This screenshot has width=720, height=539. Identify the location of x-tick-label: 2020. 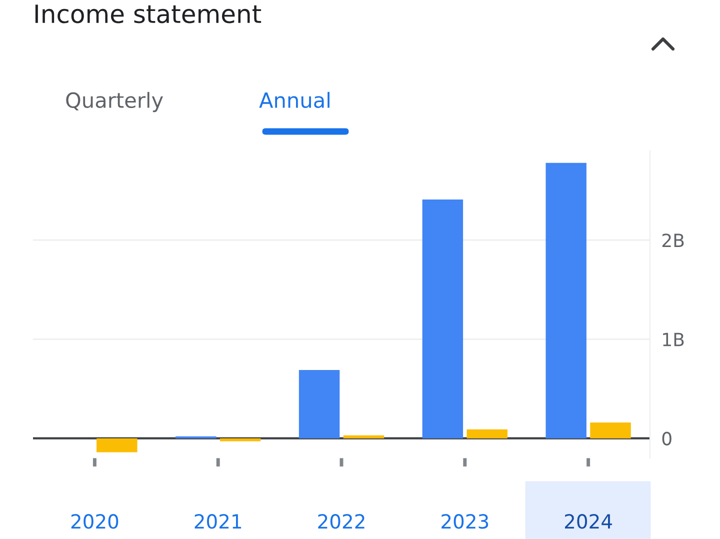
(94, 521).